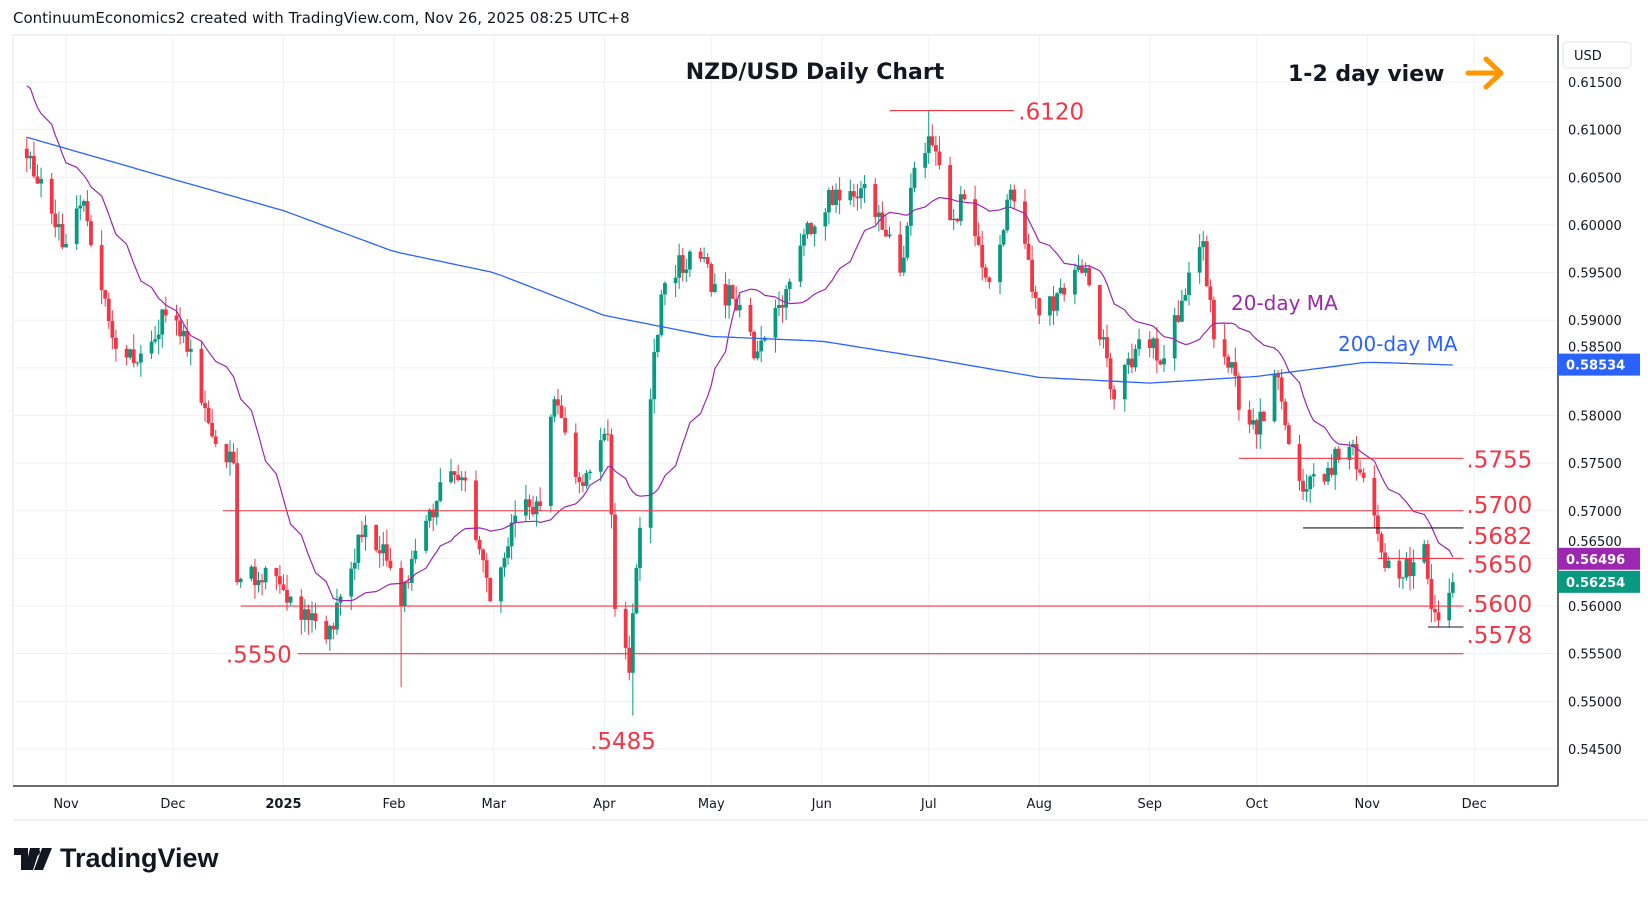  What do you see at coordinates (1150, 804) in the screenshot?
I see `x-tick-label: Sep` at bounding box center [1150, 804].